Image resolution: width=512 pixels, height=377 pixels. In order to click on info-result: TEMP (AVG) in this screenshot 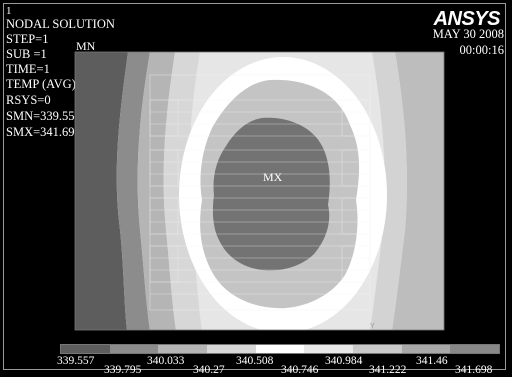, I will do `click(41, 84)`.